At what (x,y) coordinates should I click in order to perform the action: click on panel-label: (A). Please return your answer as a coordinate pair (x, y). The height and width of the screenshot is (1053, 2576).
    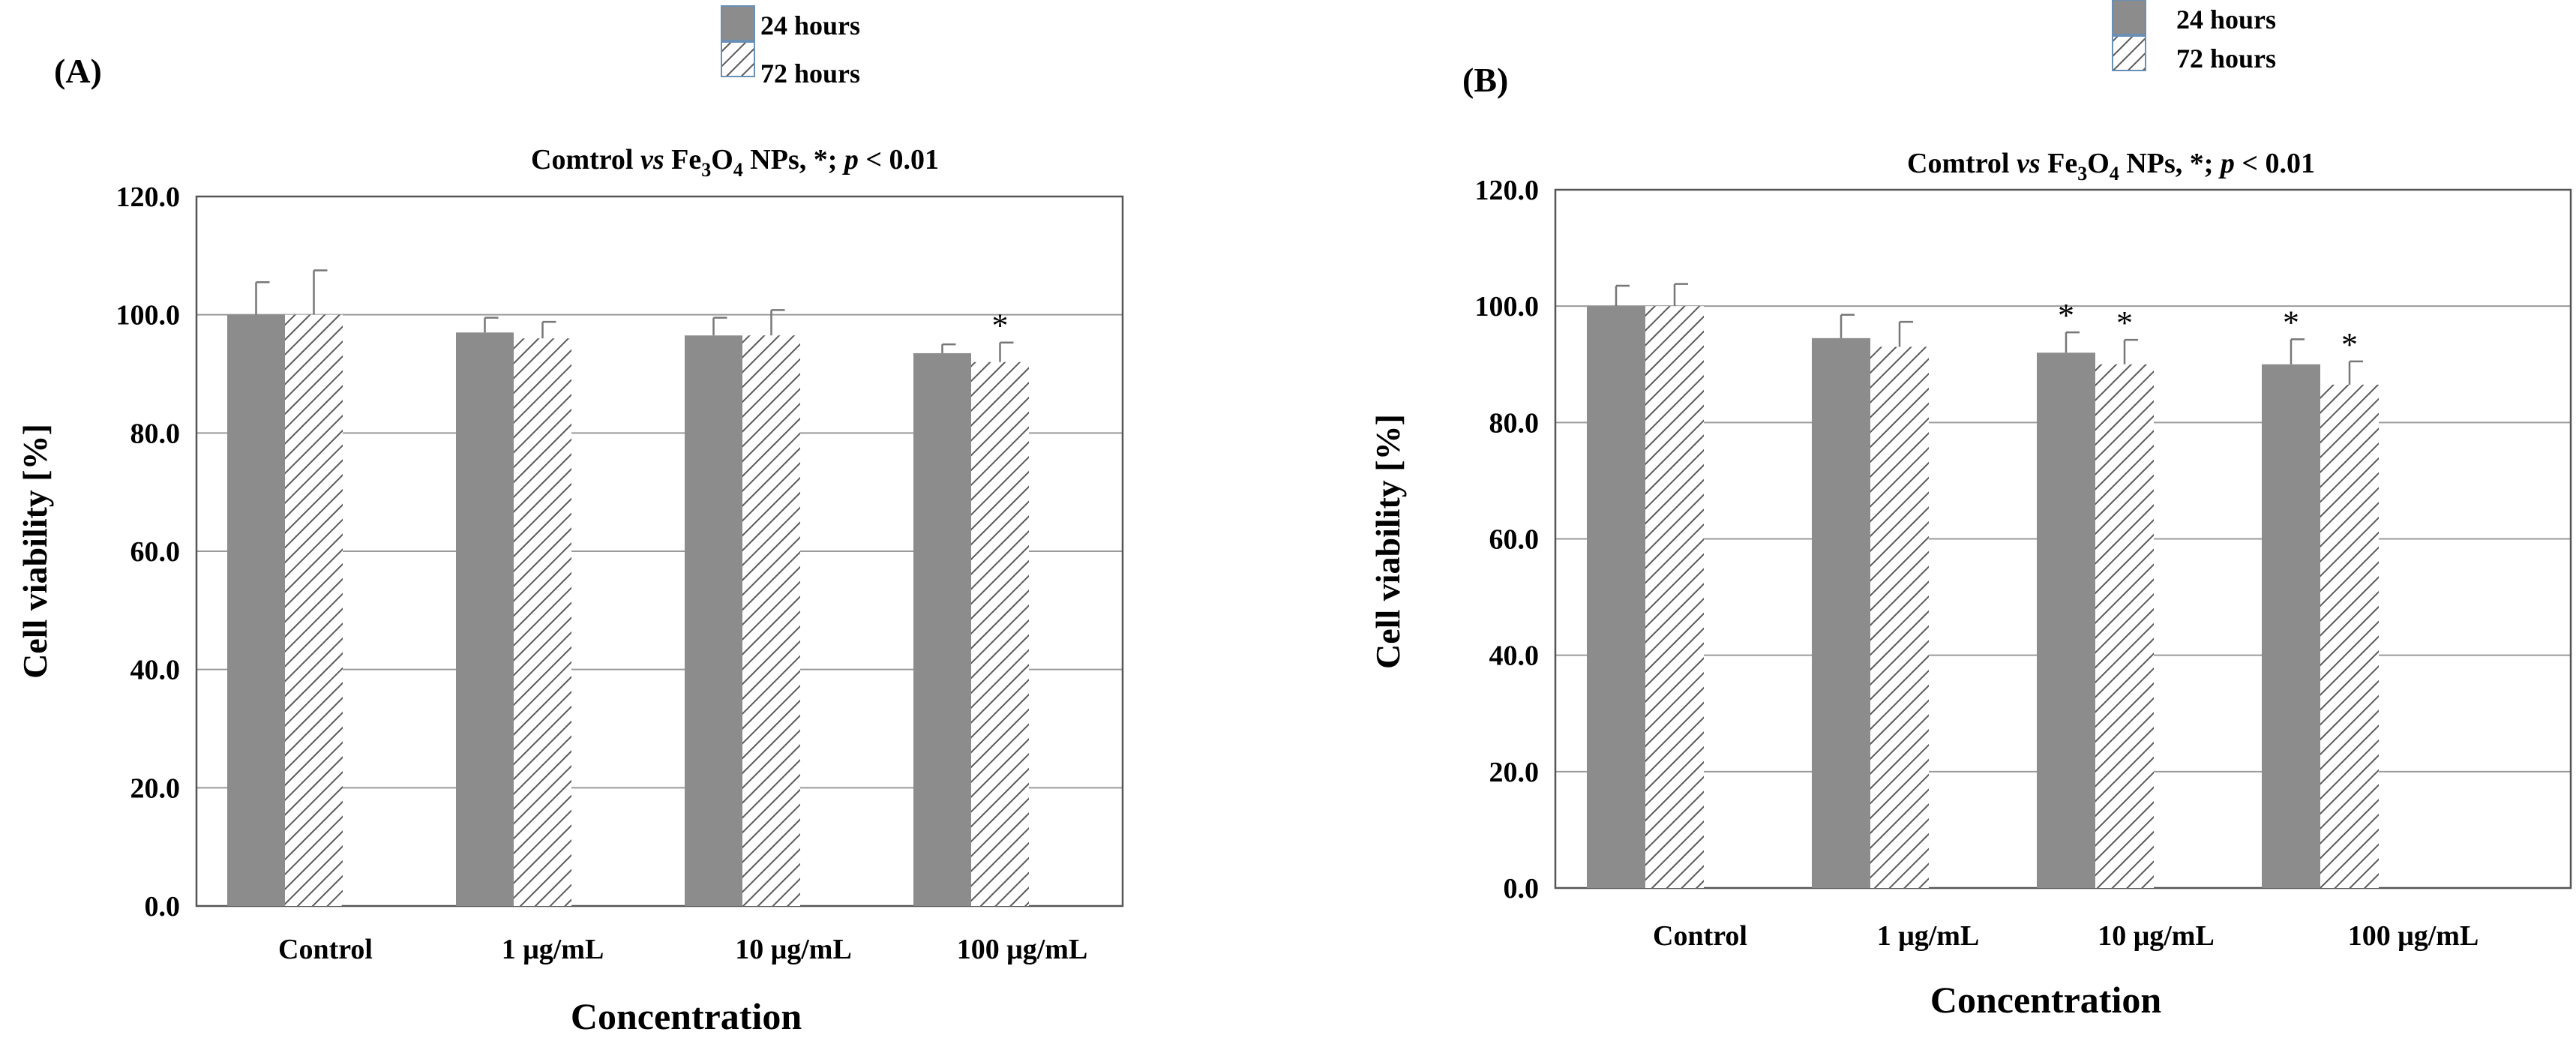
    Looking at the image, I should click on (78, 71).